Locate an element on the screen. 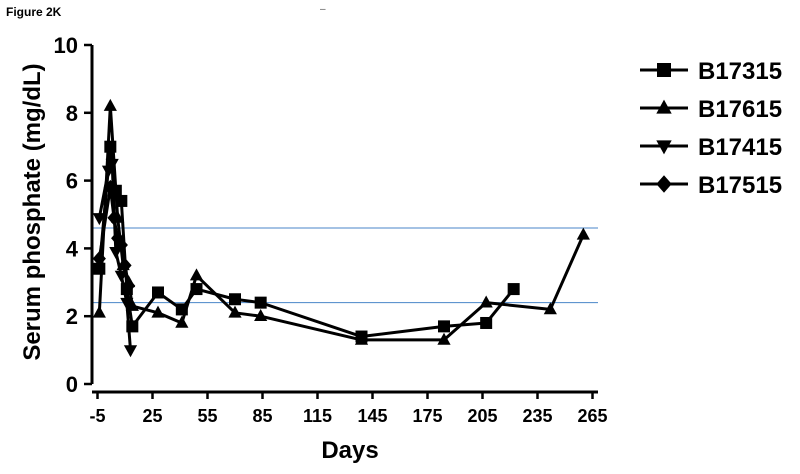  legend-item-B17315: B17315 is located at coordinates (711, 71).